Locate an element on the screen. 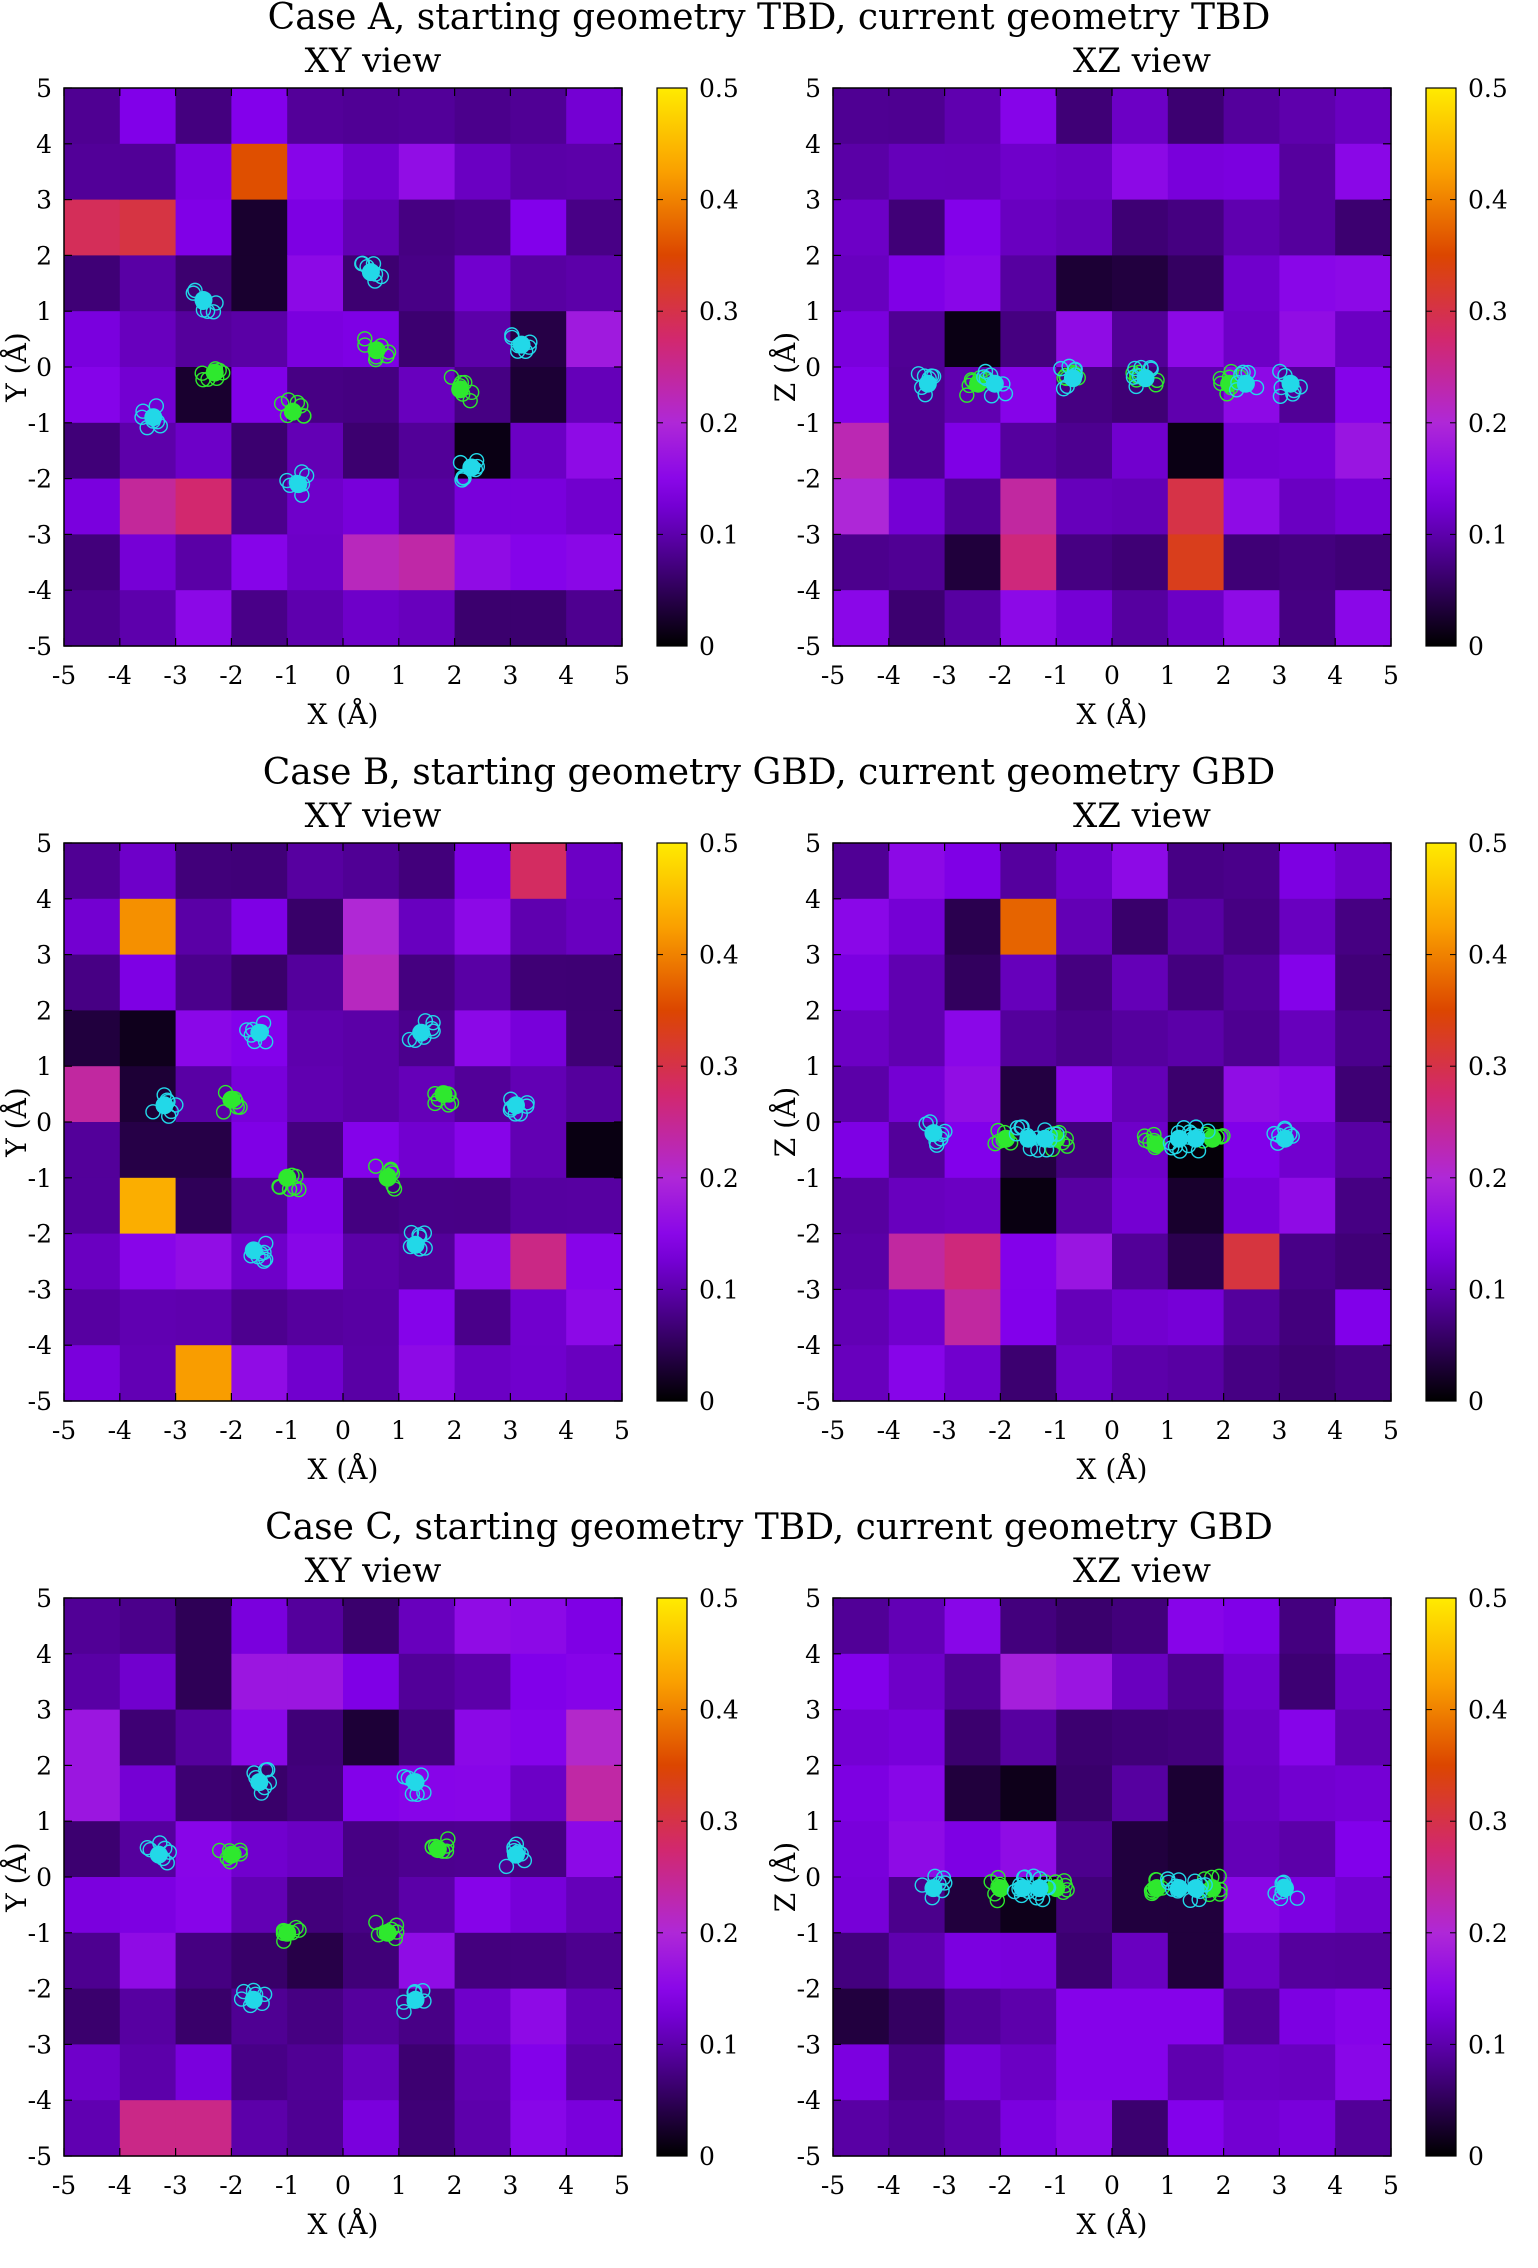  y-tick-label: 1 is located at coordinates (813, 311).